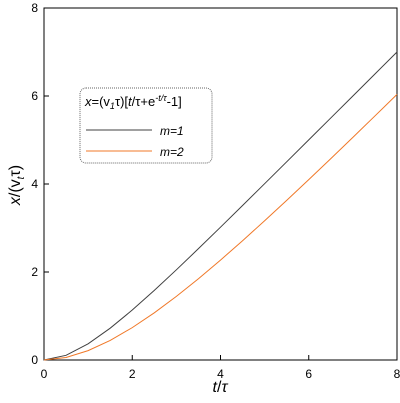 This screenshot has width=400, height=403. I want to click on y-tick-label: 8, so click(34, 8).